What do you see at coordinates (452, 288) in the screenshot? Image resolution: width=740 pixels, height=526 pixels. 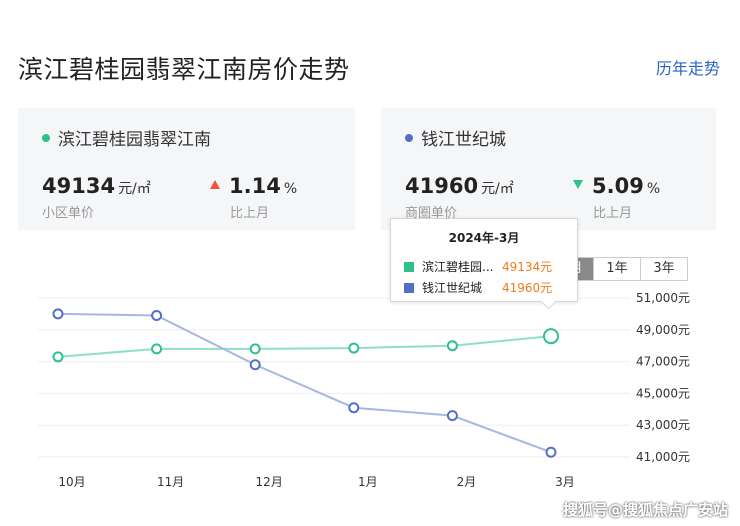 I see `tooltip-series-name: 钱江世纪城` at bounding box center [452, 288].